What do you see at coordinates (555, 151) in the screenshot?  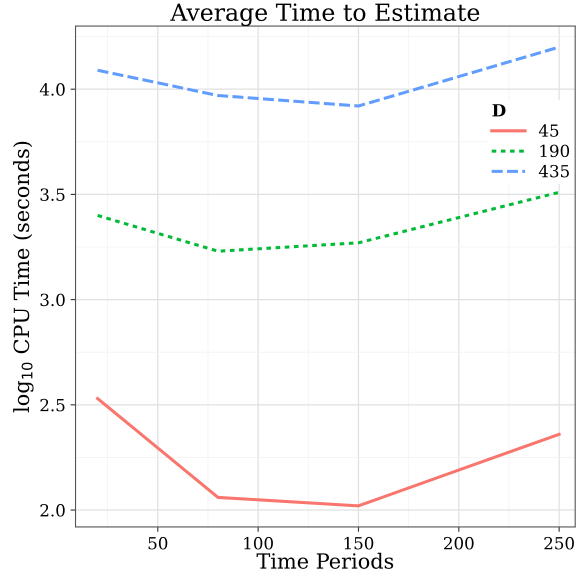 I see `legend-label: 190` at bounding box center [555, 151].